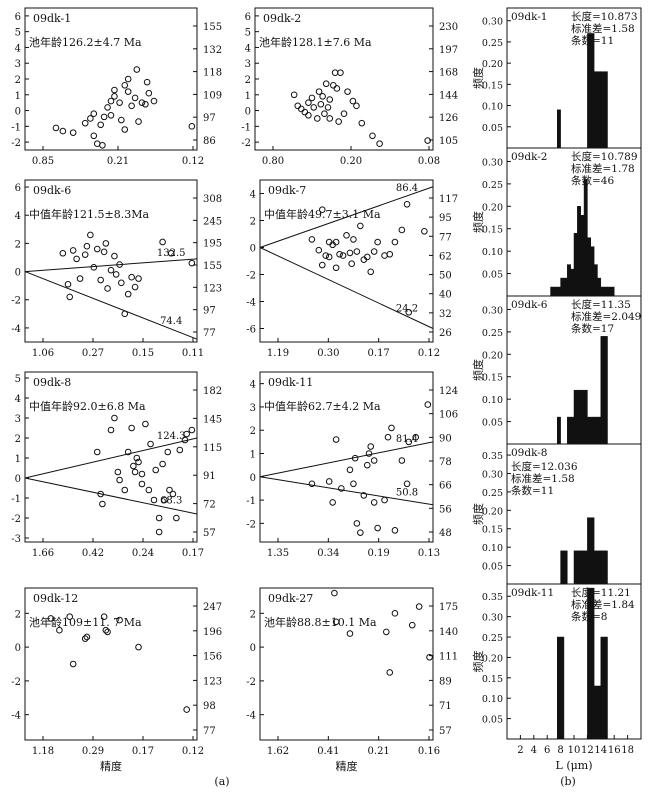  Describe the element at coordinates (445, 706) in the screenshot. I see `age-tick-label: 71` at that location.